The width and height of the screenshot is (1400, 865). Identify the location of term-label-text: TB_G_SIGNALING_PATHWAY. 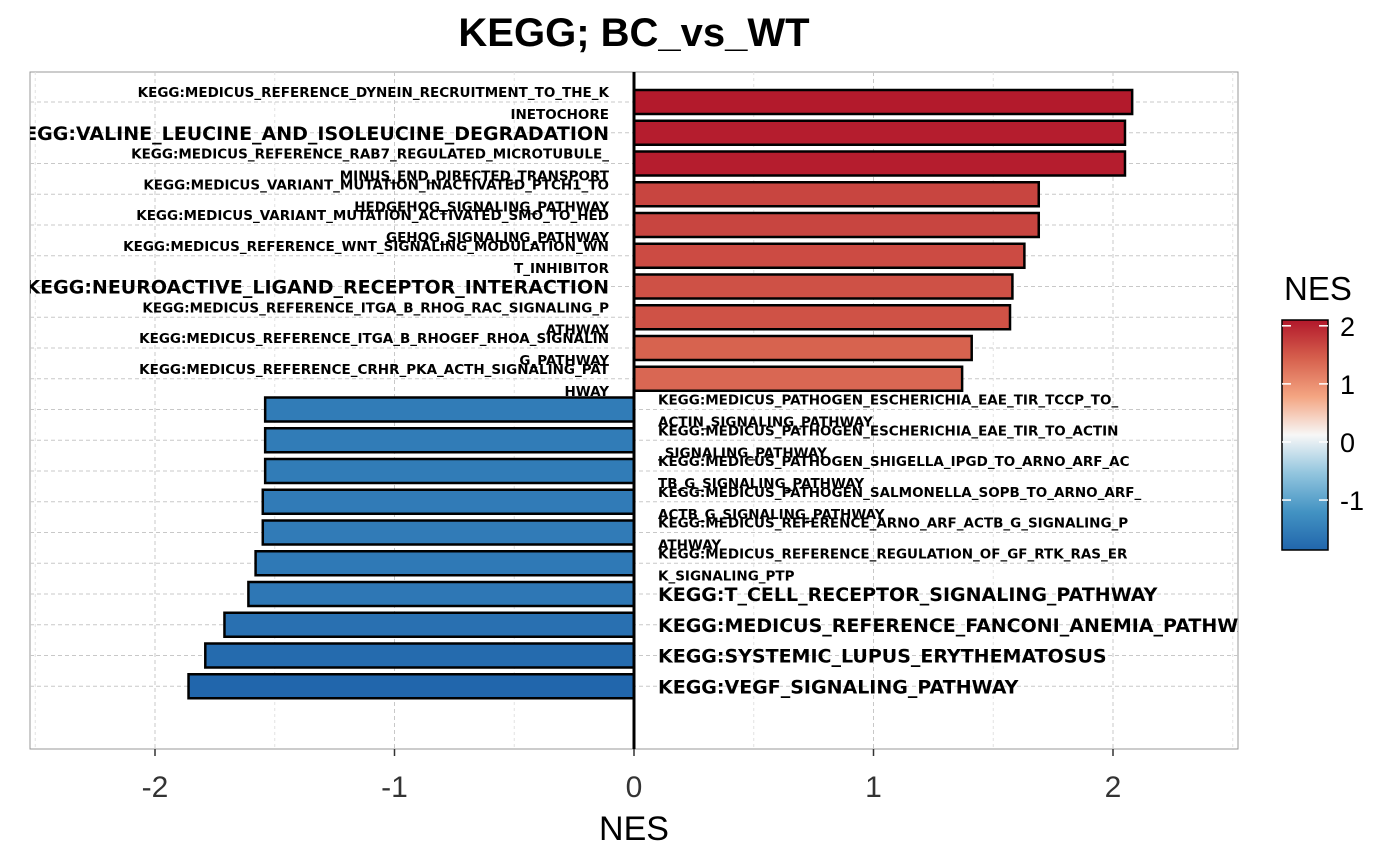
(761, 484).